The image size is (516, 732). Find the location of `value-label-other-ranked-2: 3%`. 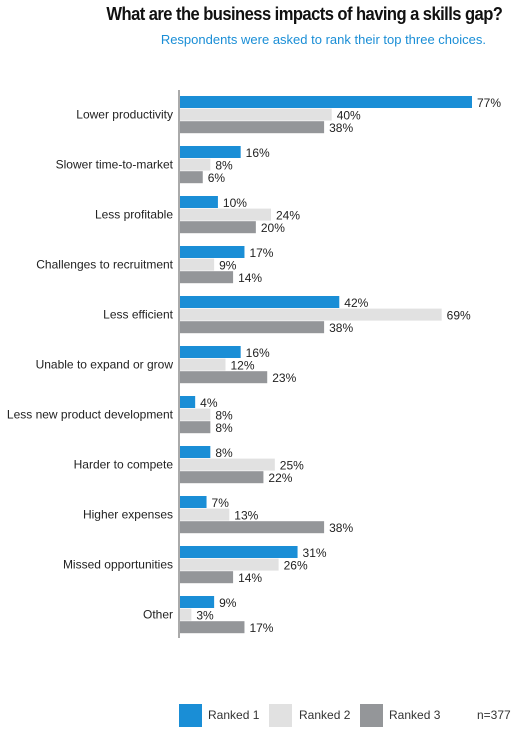

value-label-other-ranked-2: 3% is located at coordinates (205, 616).